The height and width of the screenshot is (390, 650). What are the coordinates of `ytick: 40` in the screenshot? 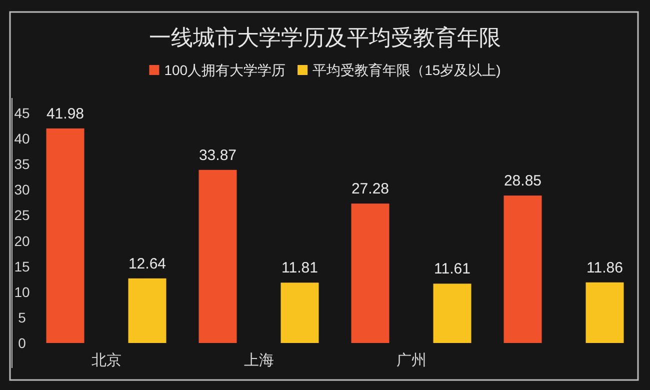 It's located at (22, 138).